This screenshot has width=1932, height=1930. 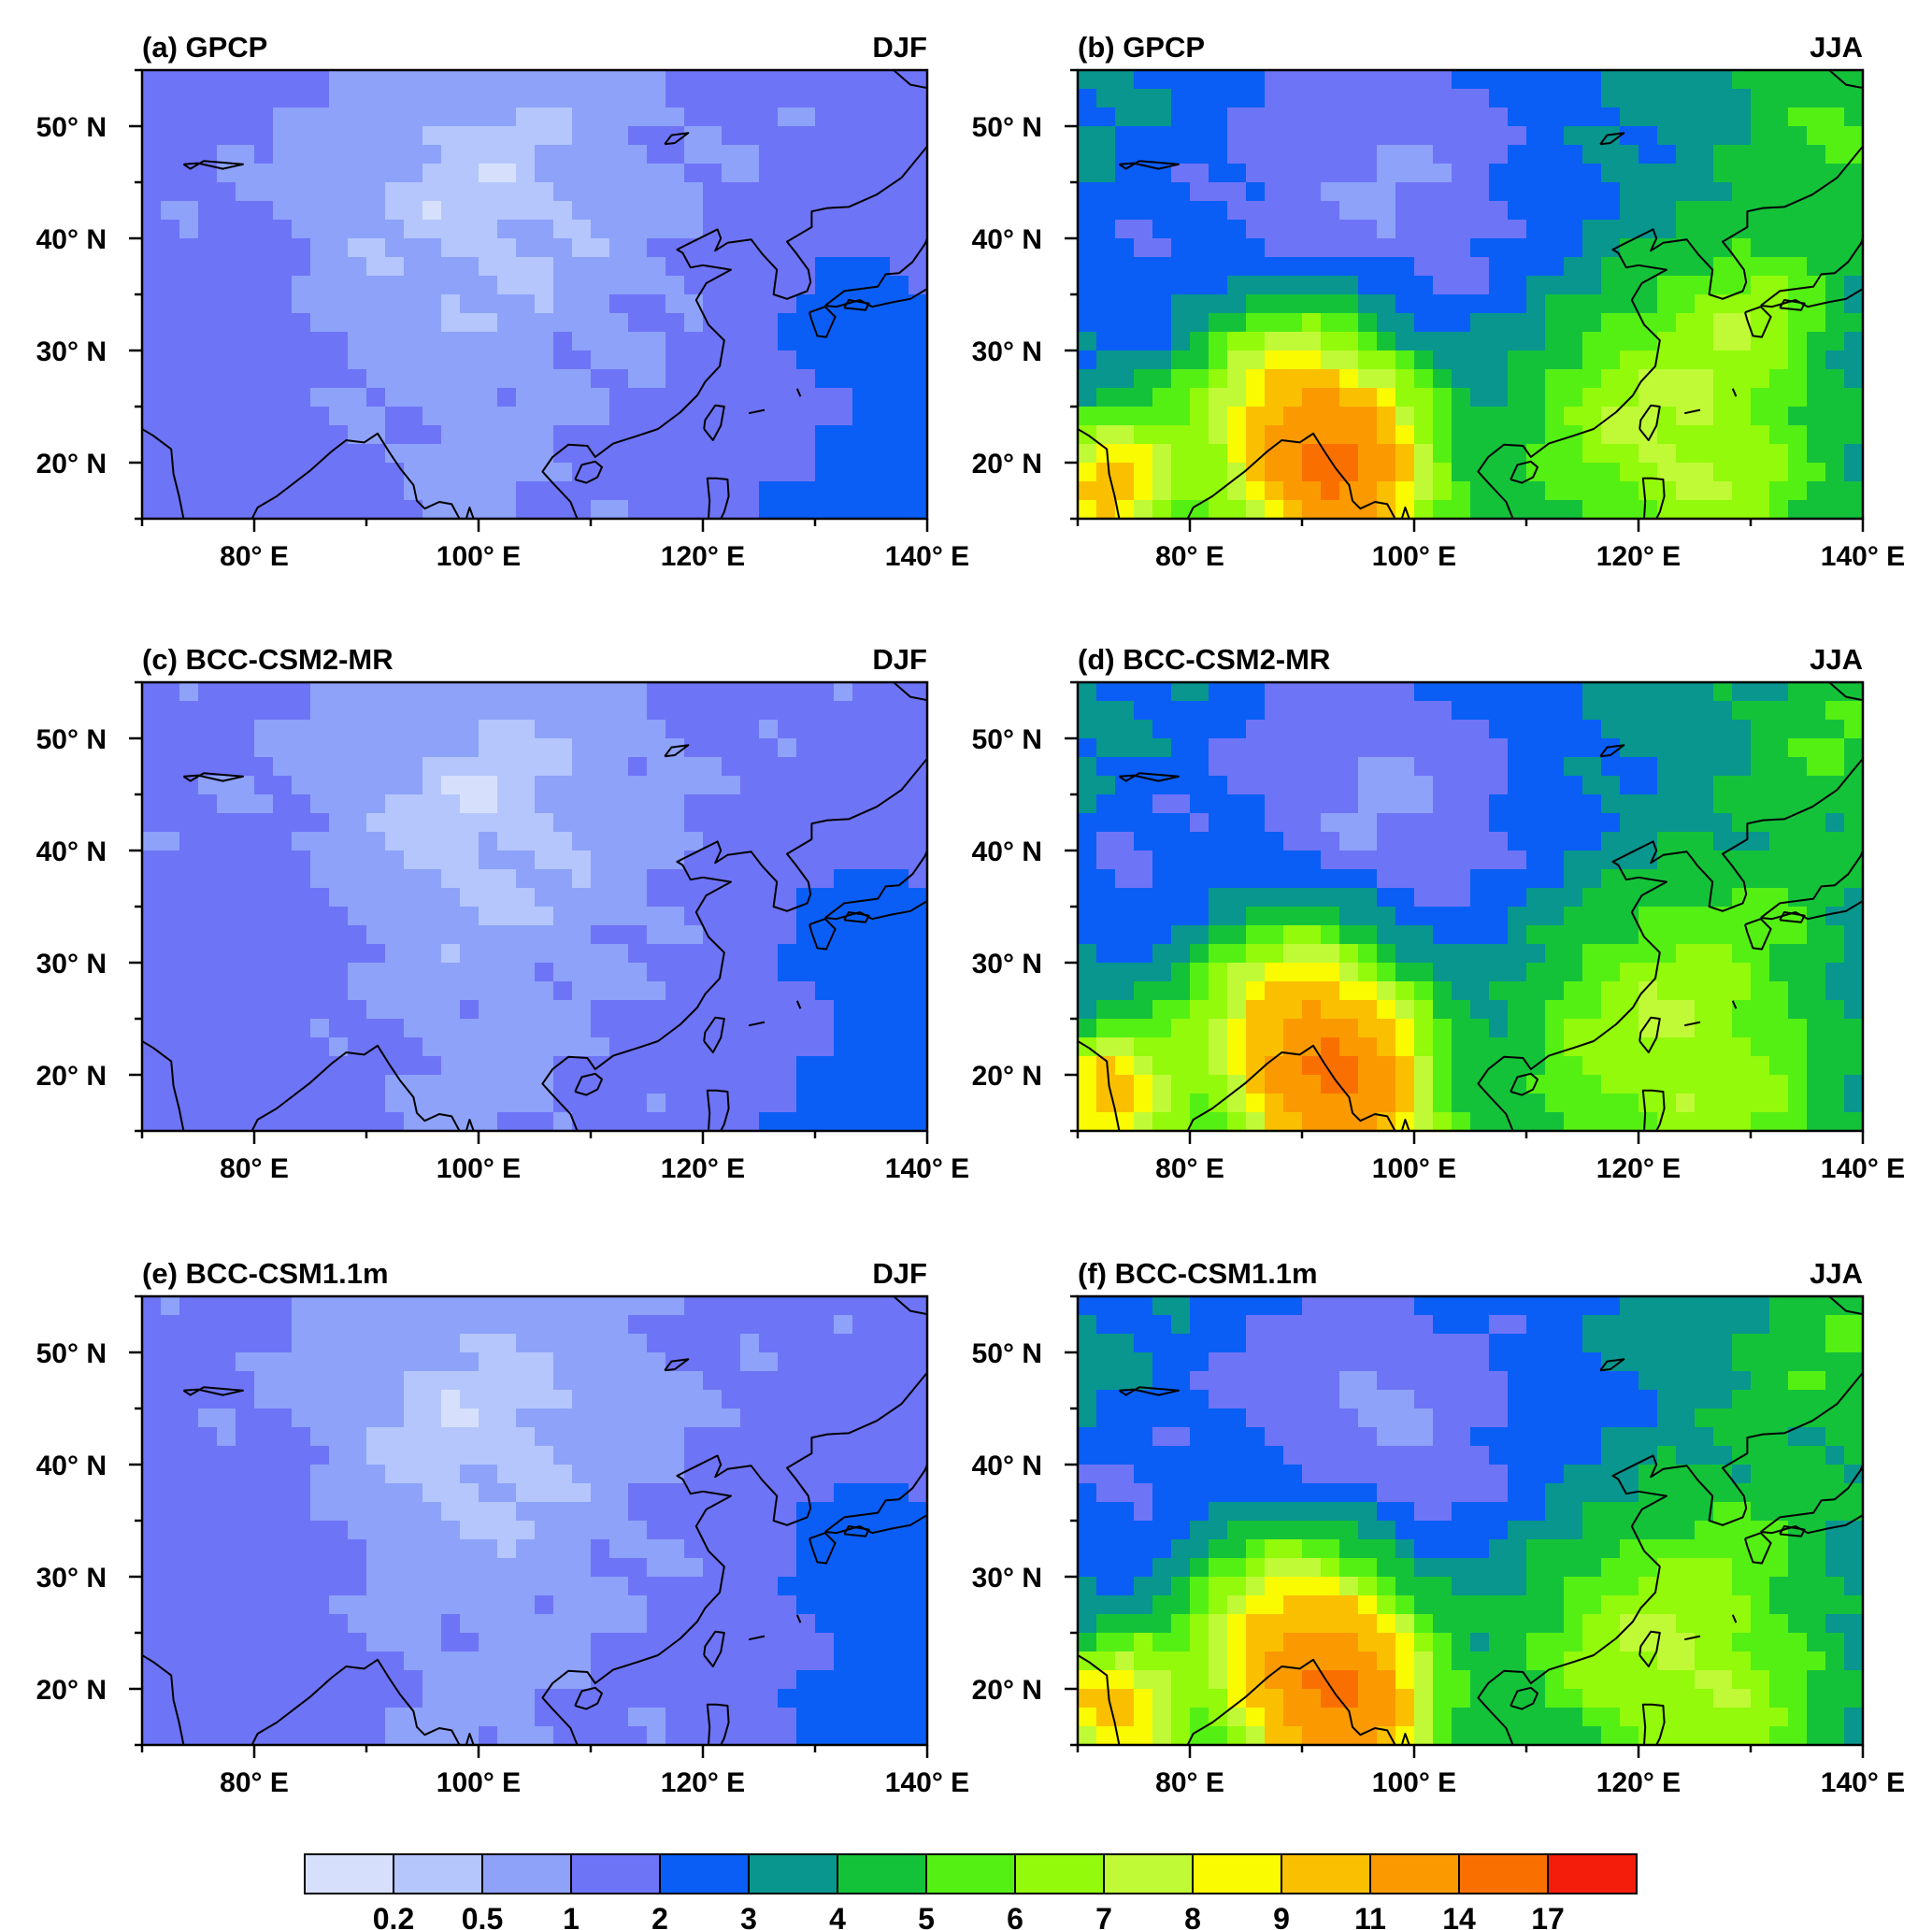 I want to click on y-tick-label: 40° N, so click(x=71, y=851).